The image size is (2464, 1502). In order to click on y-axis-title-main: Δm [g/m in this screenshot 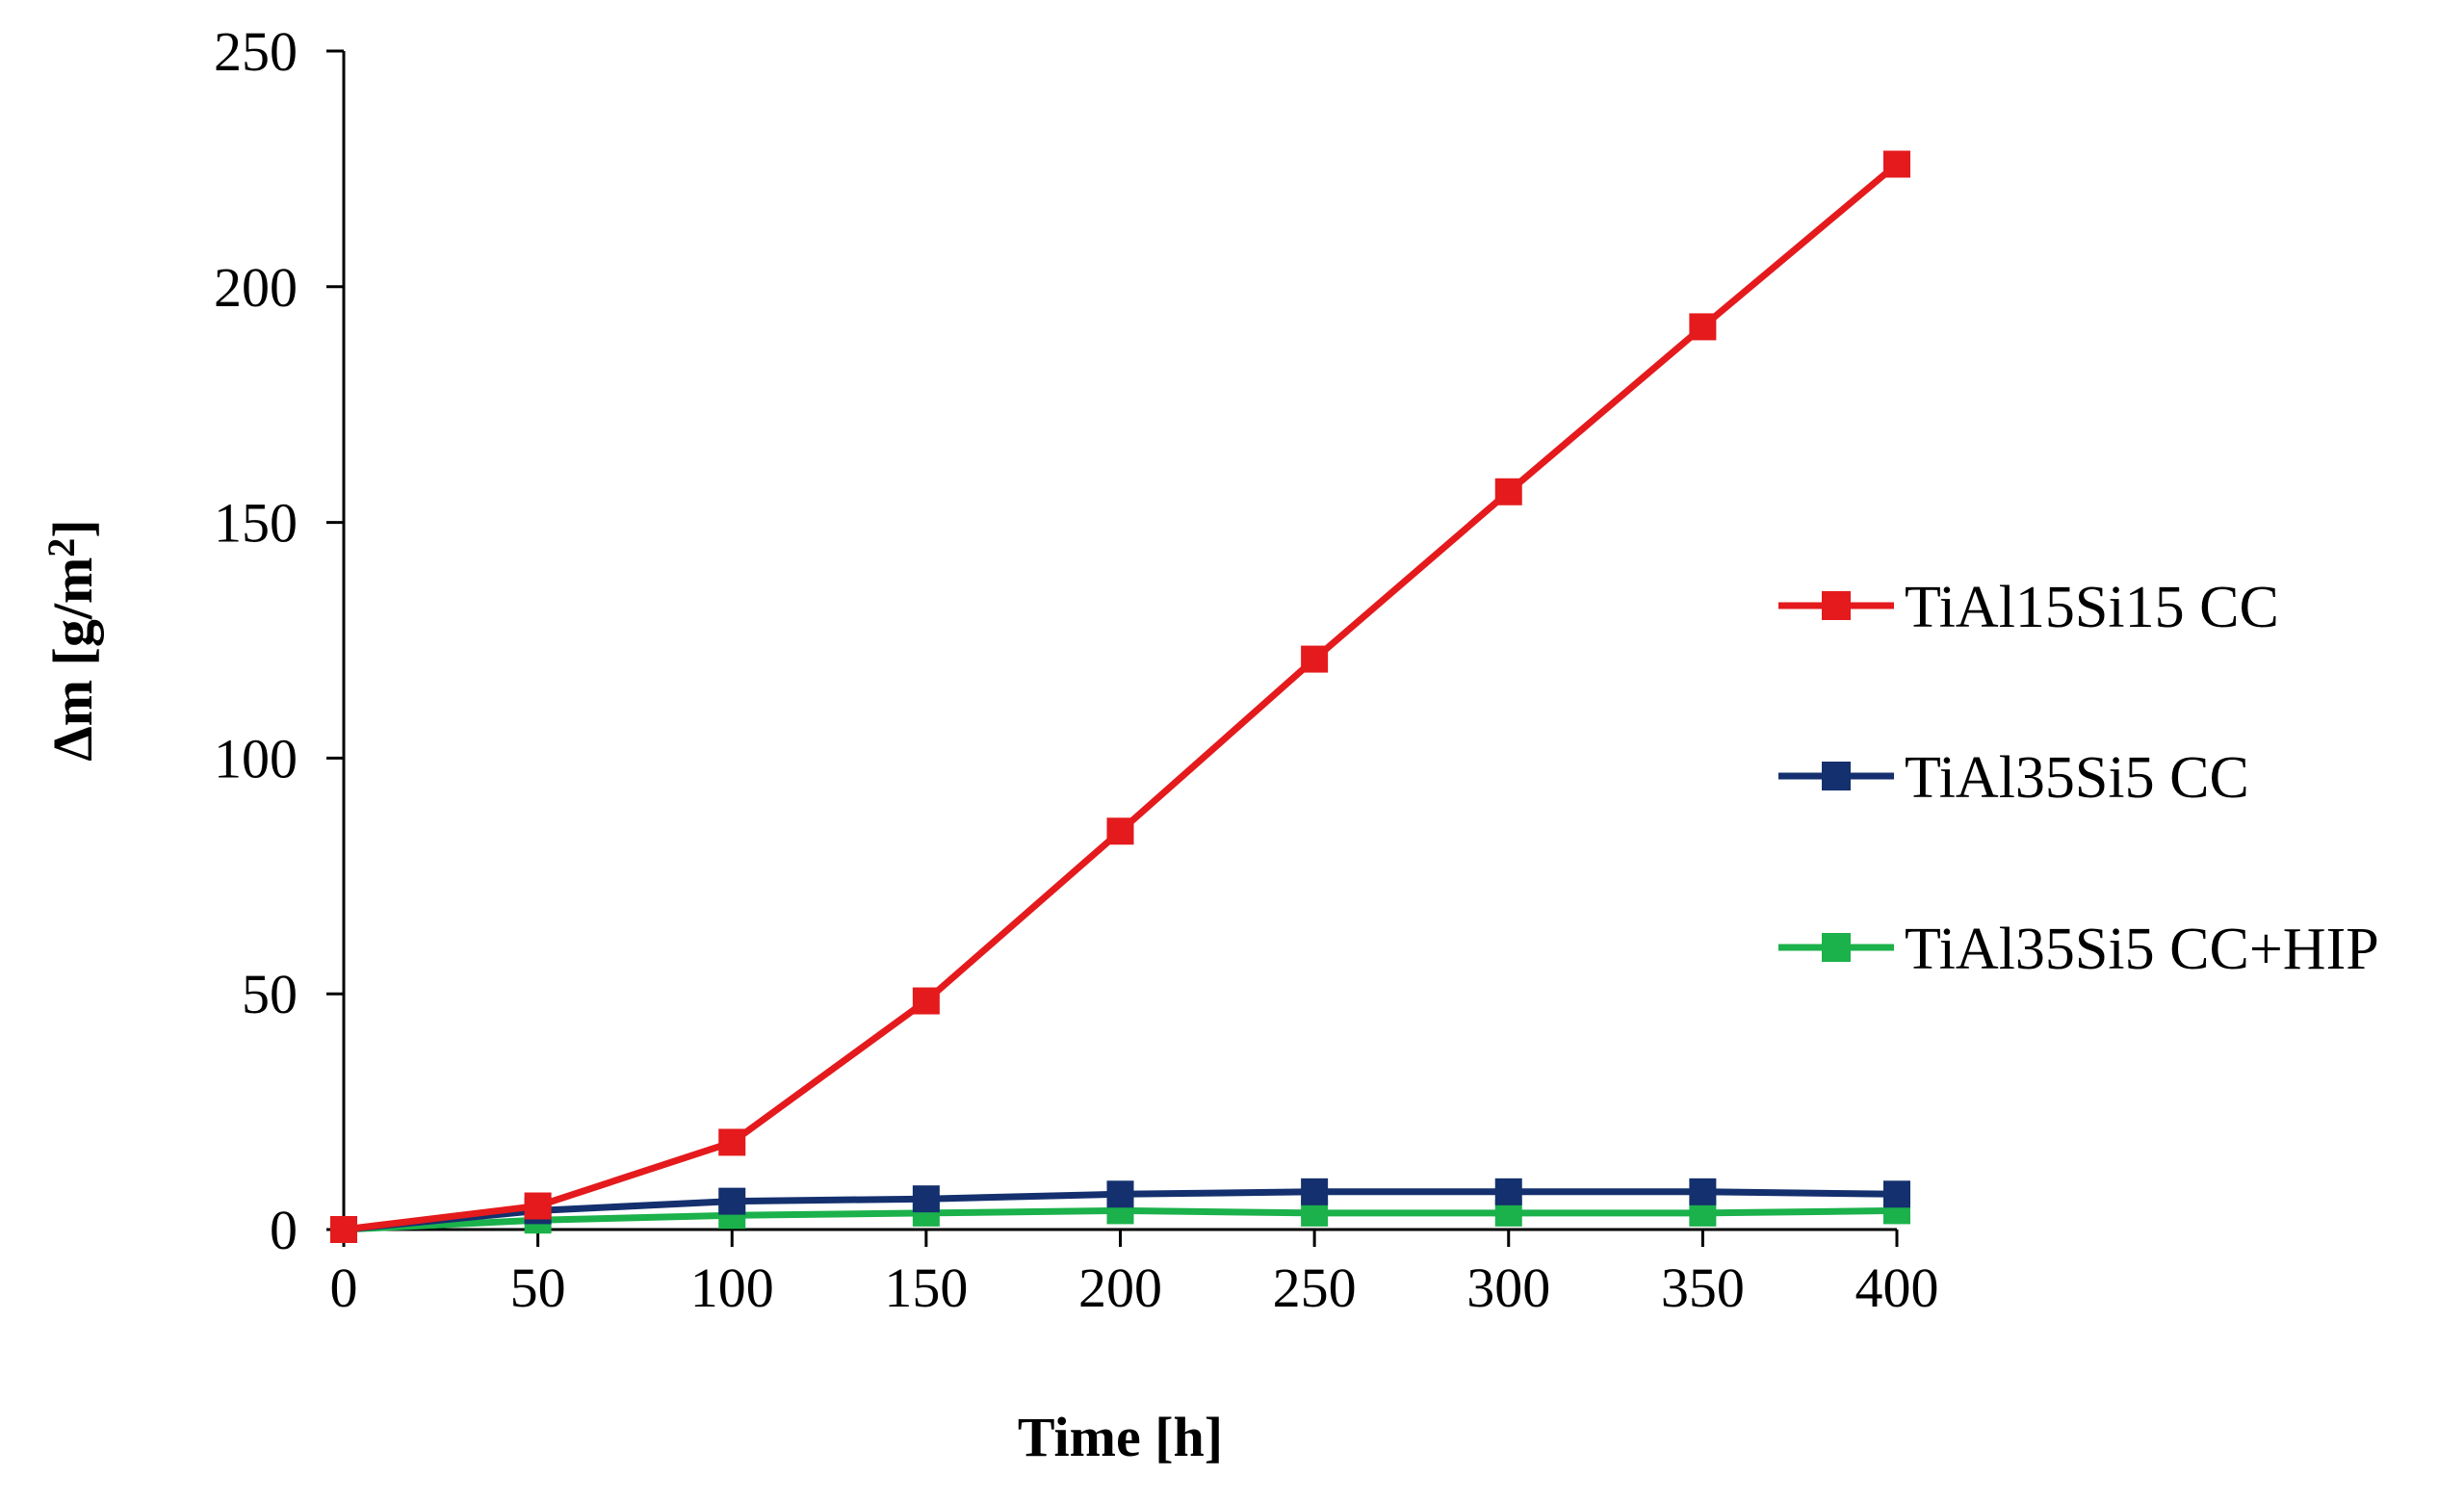, I will do `click(72, 660)`.